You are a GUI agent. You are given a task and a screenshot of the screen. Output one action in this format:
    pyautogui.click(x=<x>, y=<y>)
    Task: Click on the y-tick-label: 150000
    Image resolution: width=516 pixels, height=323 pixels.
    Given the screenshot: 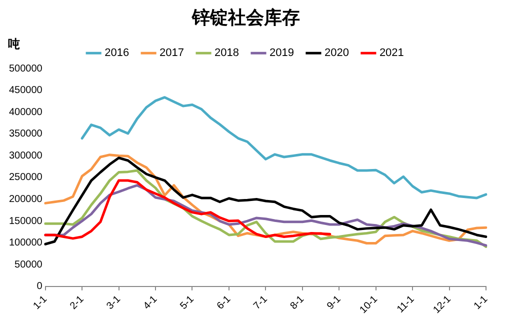 What is the action you would take?
    pyautogui.click(x=25, y=221)
    